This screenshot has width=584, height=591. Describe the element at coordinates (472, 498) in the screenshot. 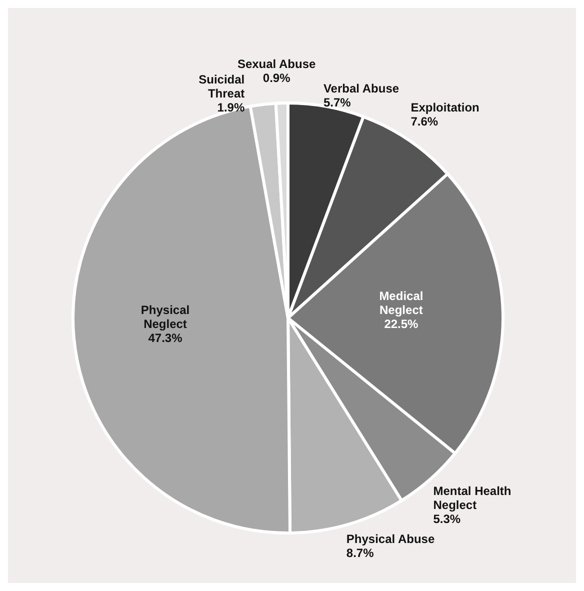

I see `slice-label: Mental Health Neglect` at that location.